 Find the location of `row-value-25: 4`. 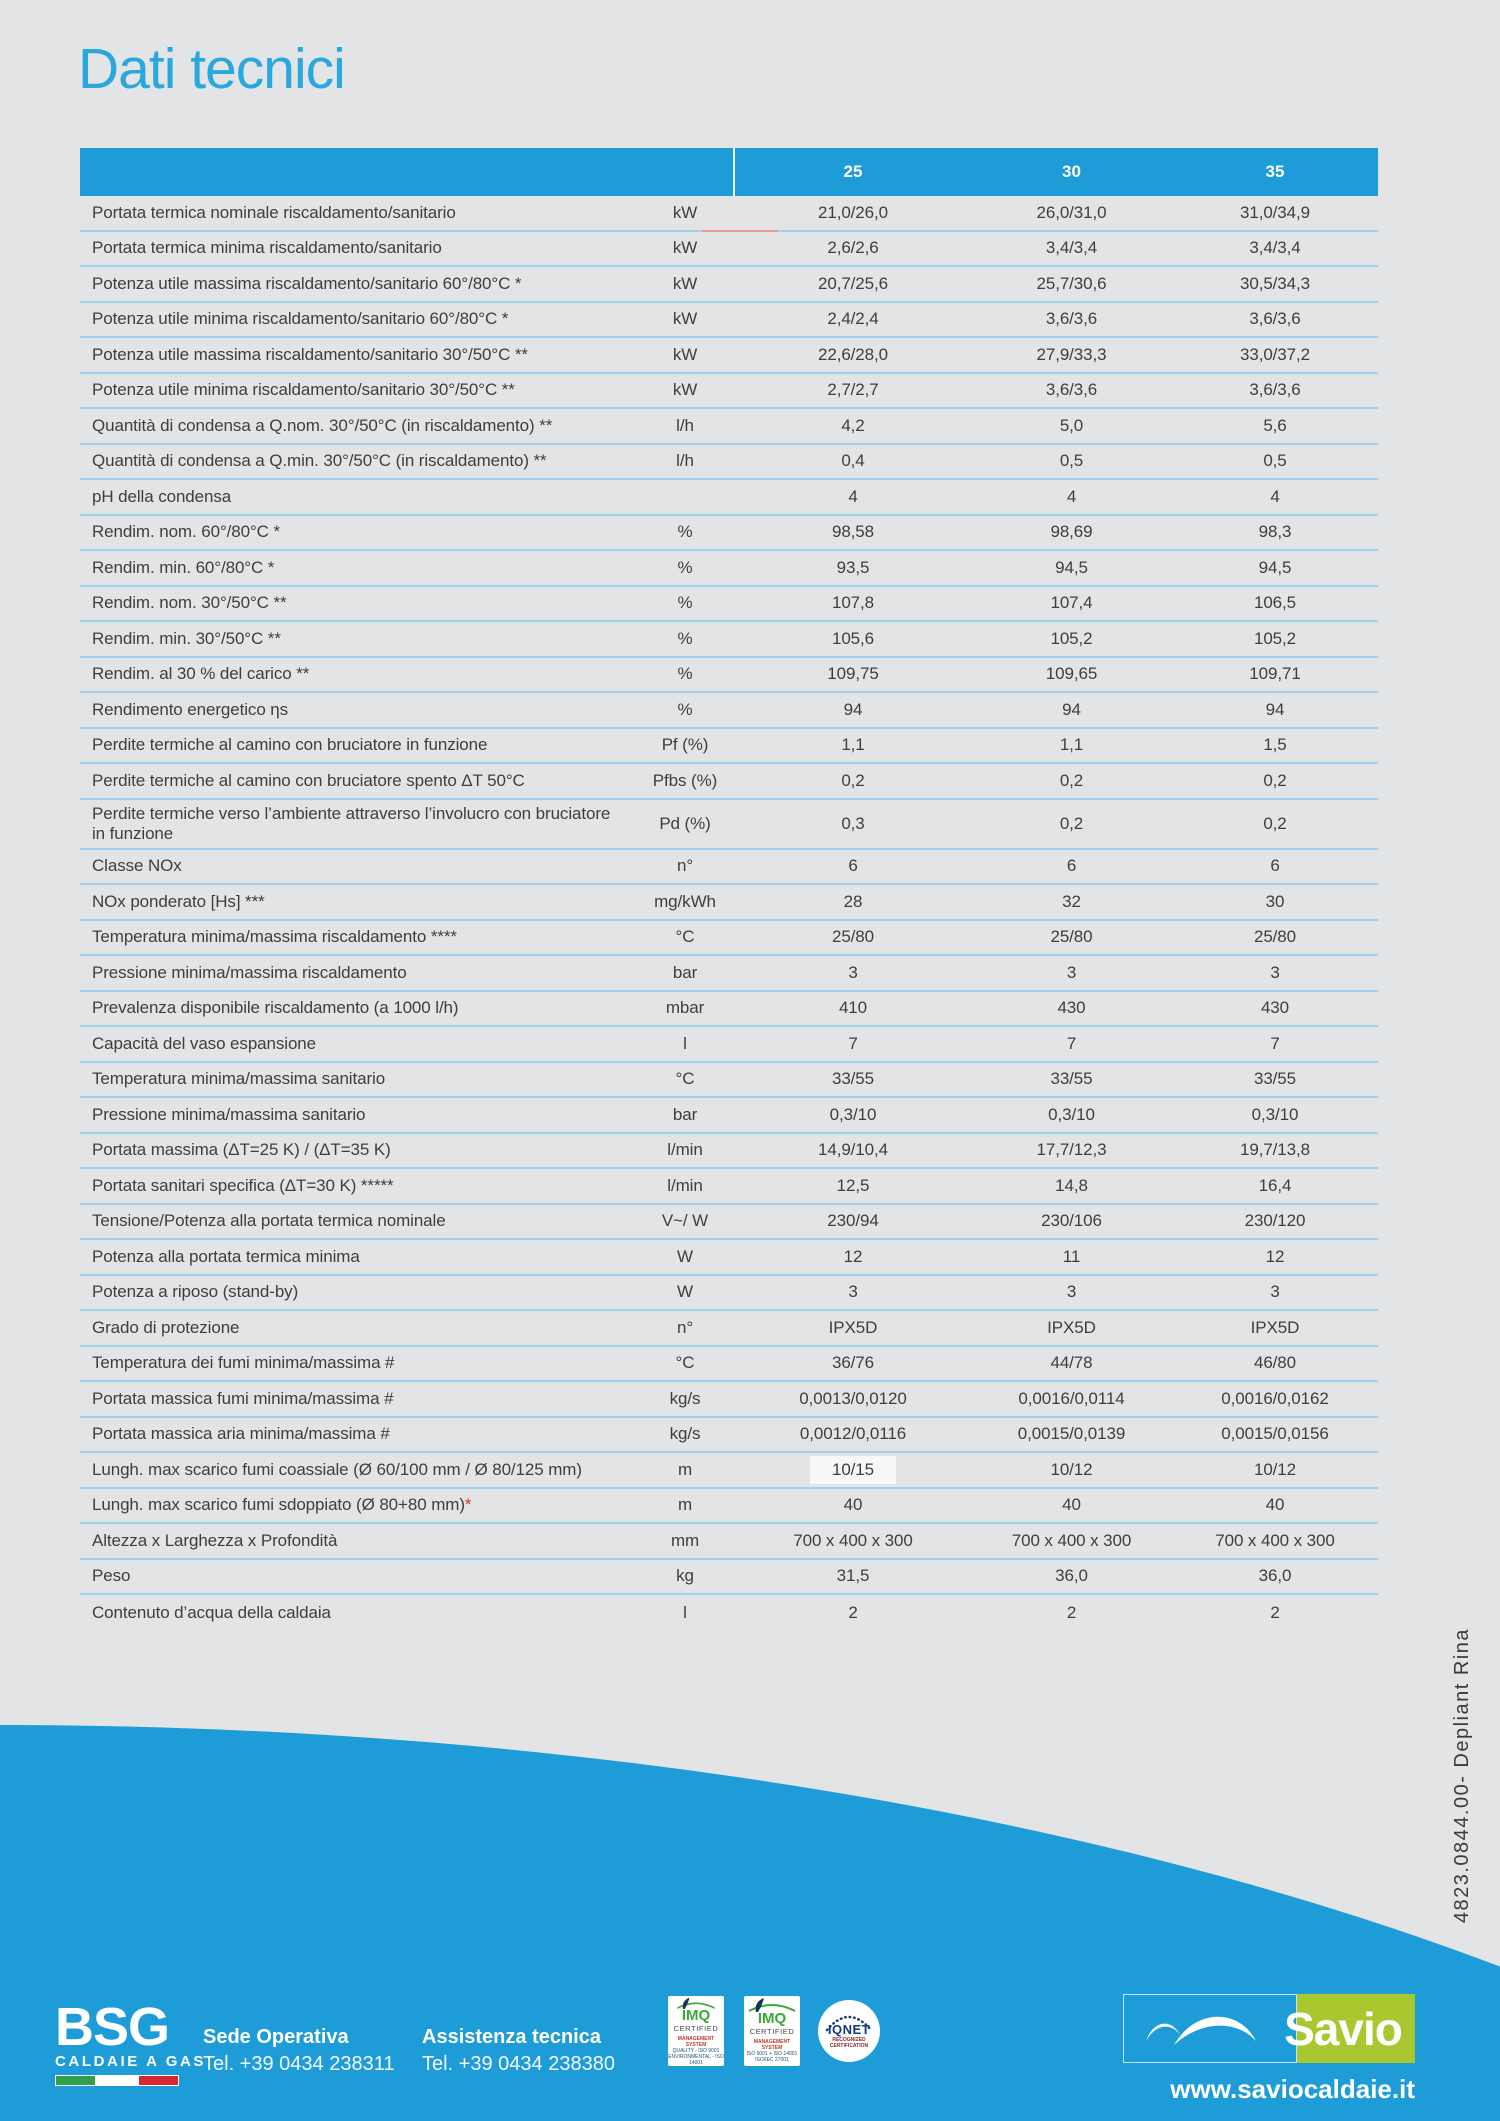

row-value-25: 4 is located at coordinates (853, 496).